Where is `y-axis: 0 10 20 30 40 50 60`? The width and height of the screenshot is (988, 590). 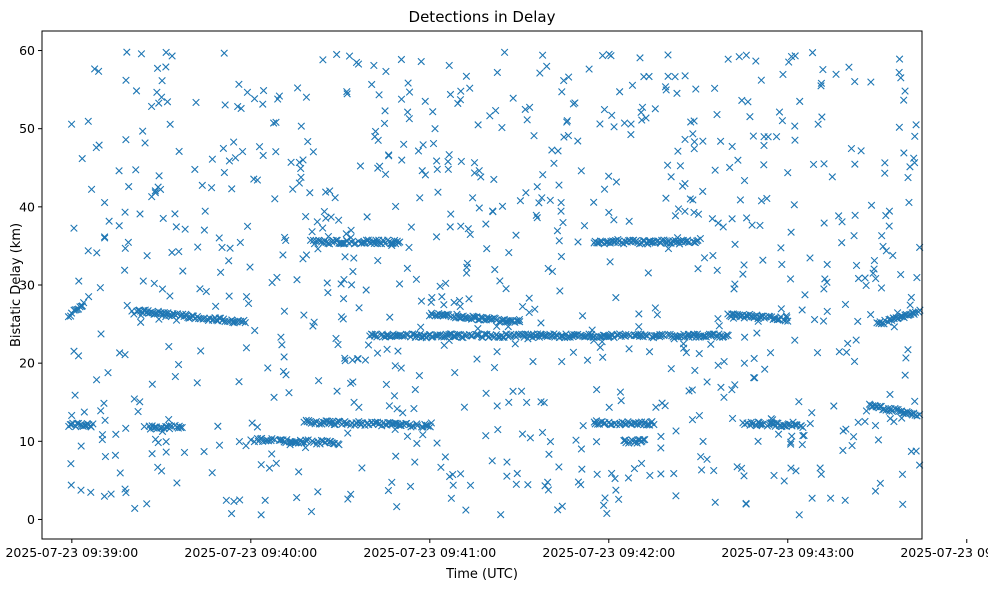
y-axis: 0 10 20 30 40 50 60 is located at coordinates (30, 285).